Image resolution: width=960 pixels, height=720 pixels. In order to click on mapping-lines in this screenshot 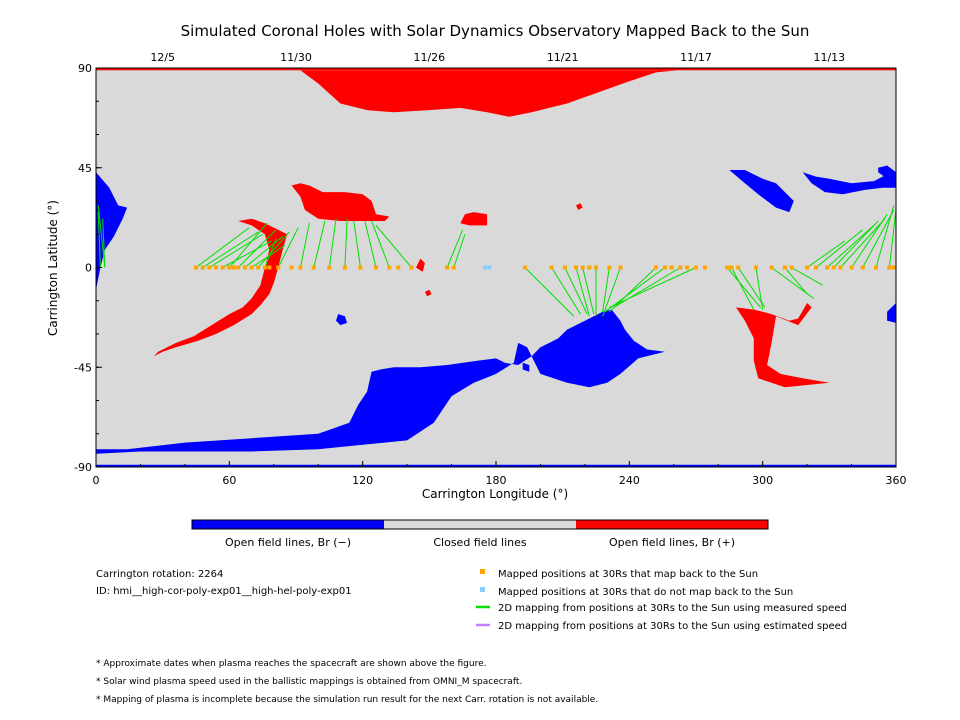, I will do `click(497, 261)`.